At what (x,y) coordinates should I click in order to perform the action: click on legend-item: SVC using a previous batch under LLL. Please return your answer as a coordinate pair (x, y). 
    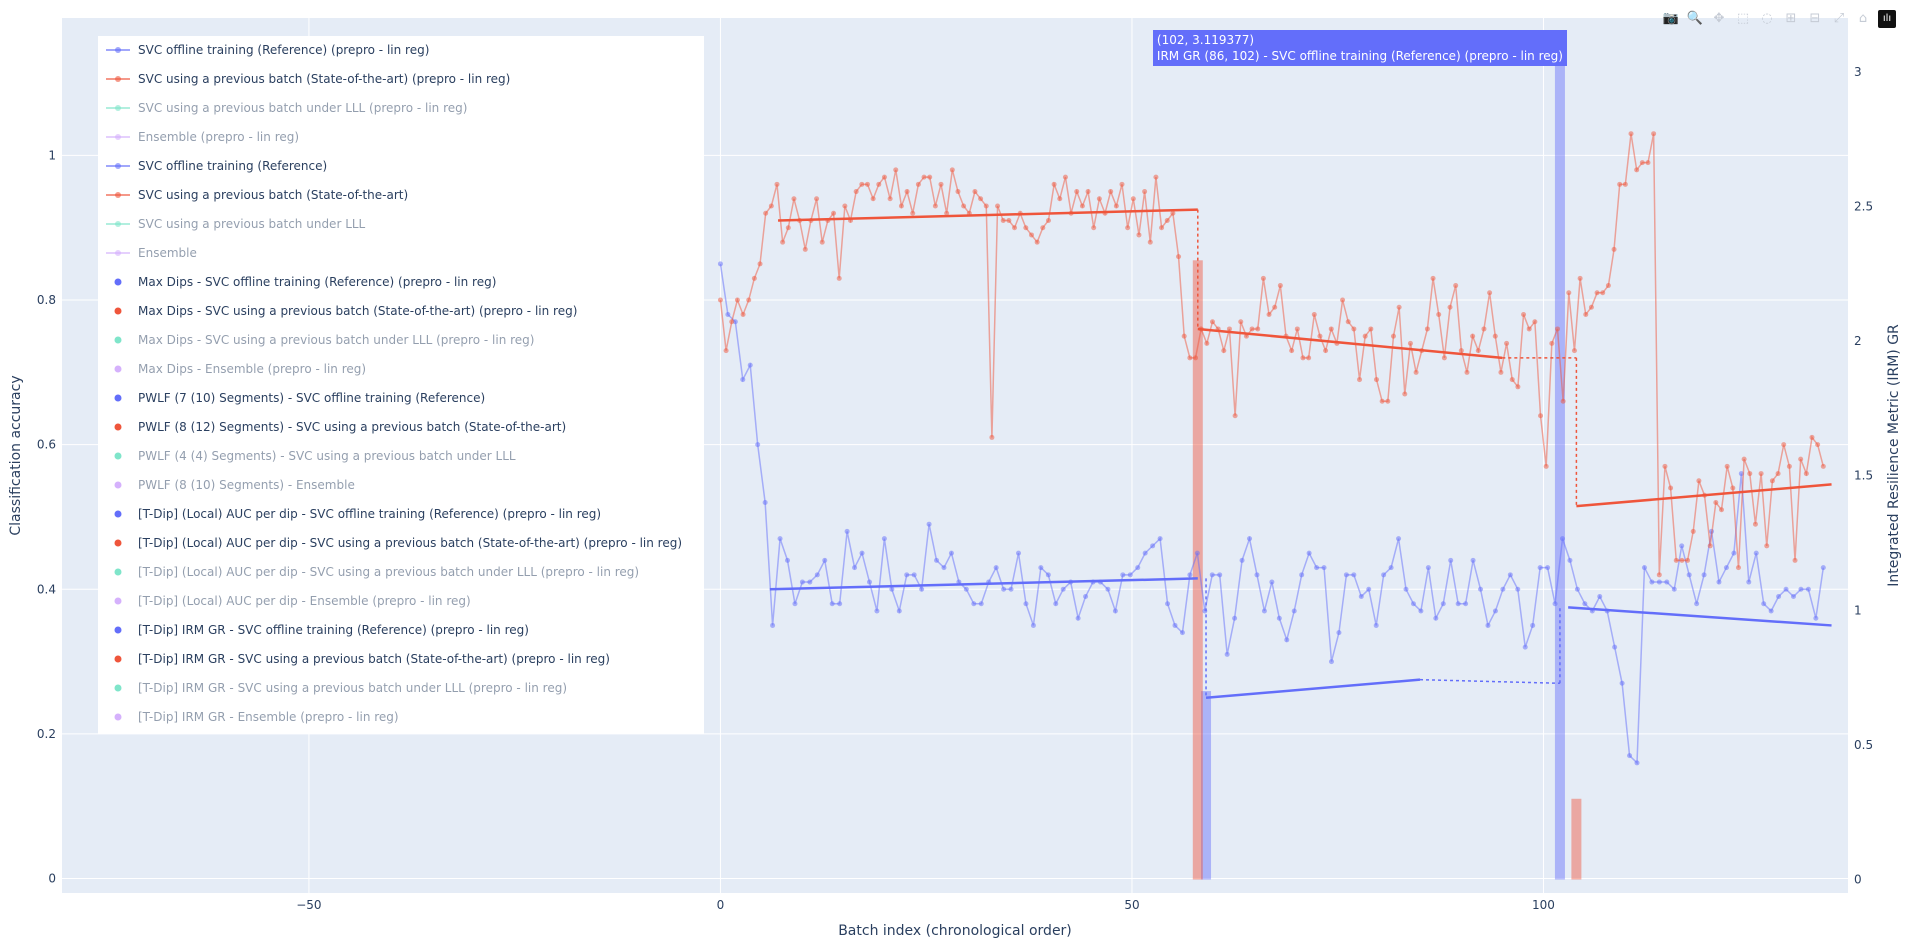
    Looking at the image, I should click on (236, 224).